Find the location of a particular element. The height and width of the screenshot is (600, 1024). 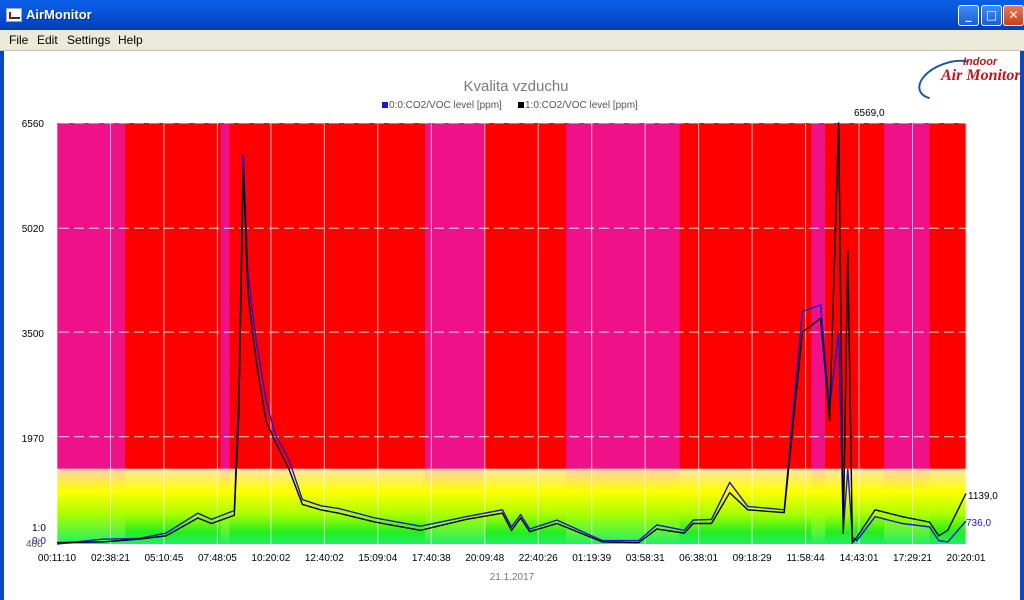

menu-help: Help is located at coordinates (130, 40).